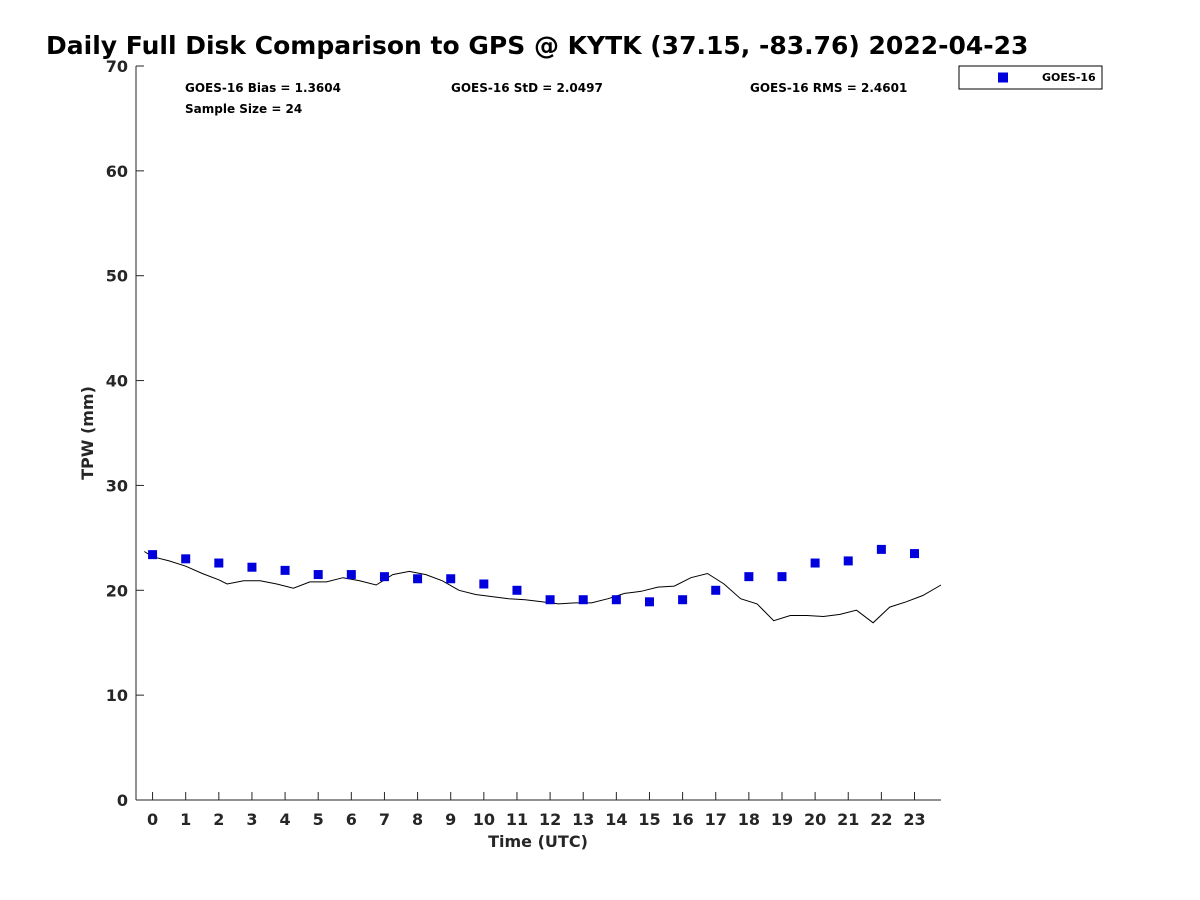  Describe the element at coordinates (1069, 77) in the screenshot. I see `legend-label: GOES-16` at that location.